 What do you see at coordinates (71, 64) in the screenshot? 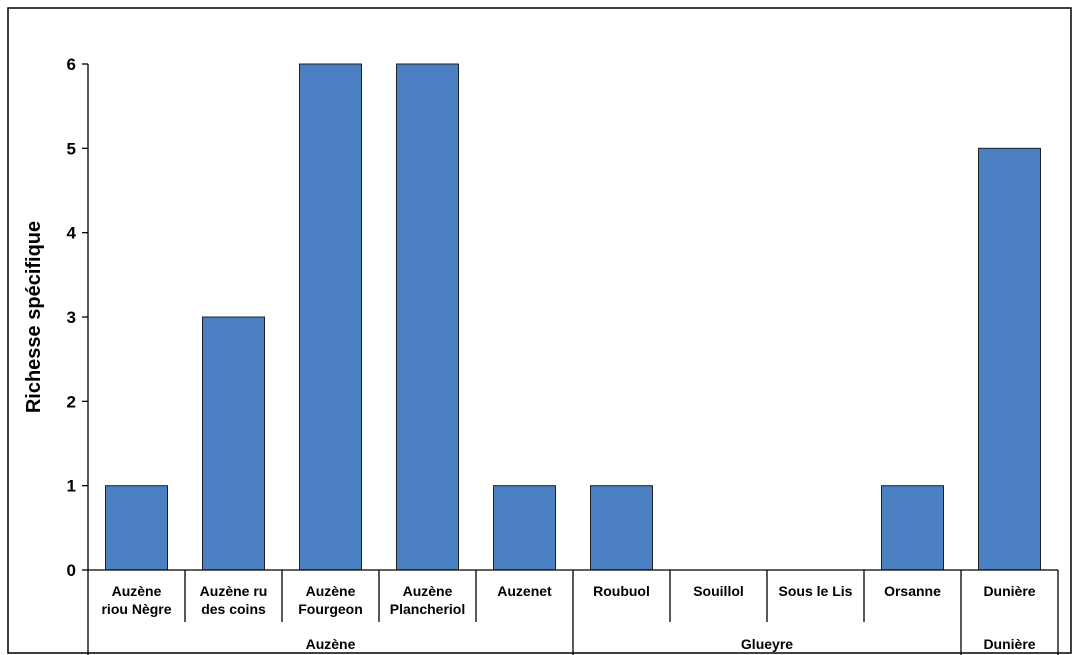
I see `y-tick-label: 6` at bounding box center [71, 64].